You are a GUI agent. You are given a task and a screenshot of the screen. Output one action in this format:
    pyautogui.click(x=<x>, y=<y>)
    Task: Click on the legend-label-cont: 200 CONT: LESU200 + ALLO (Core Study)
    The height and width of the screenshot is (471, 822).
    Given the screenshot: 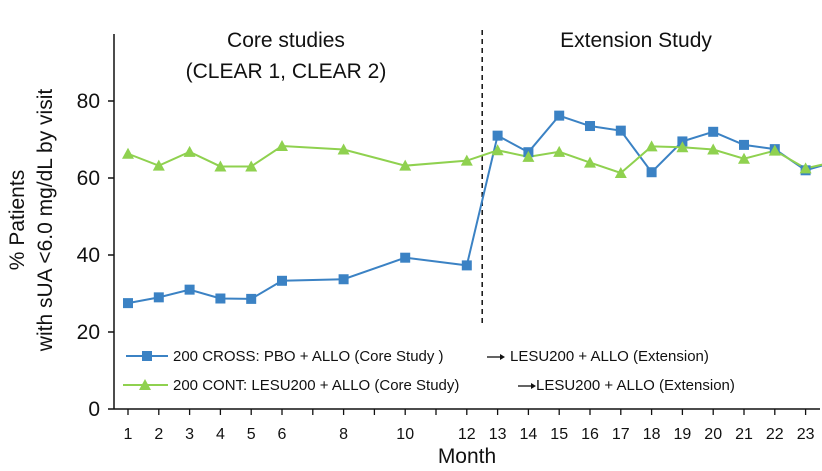 What is the action you would take?
    pyautogui.click(x=316, y=385)
    